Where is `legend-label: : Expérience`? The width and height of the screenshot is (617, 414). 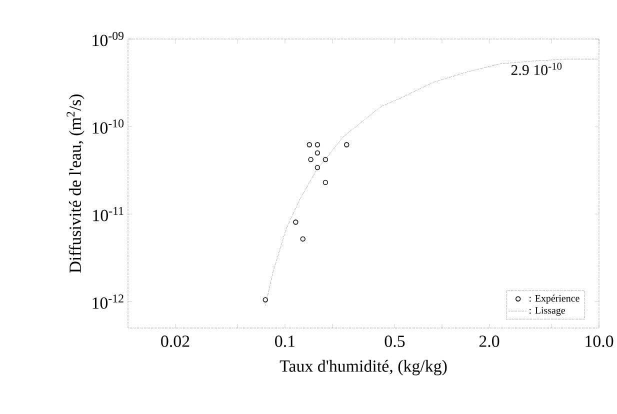
legend-label: : Expérience is located at coordinates (555, 299).